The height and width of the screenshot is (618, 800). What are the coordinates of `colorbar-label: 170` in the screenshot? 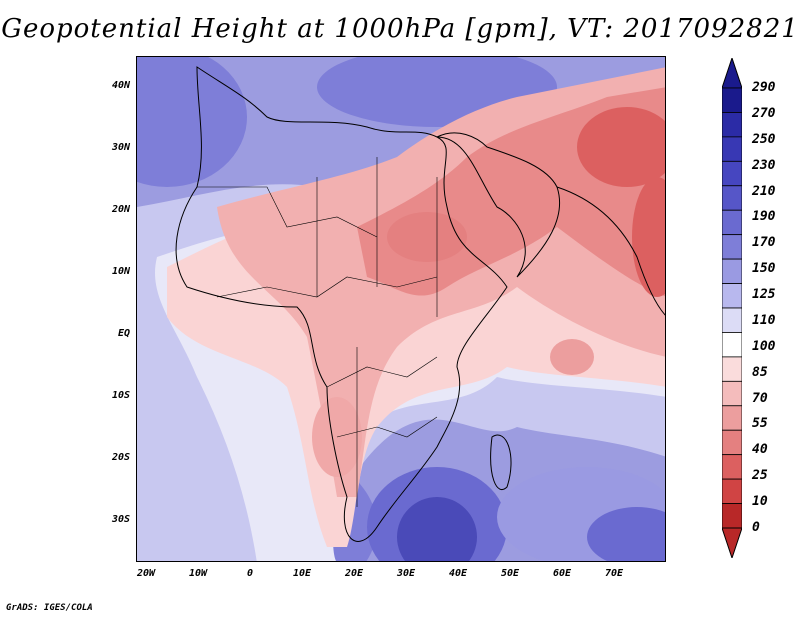 It's located at (764, 243).